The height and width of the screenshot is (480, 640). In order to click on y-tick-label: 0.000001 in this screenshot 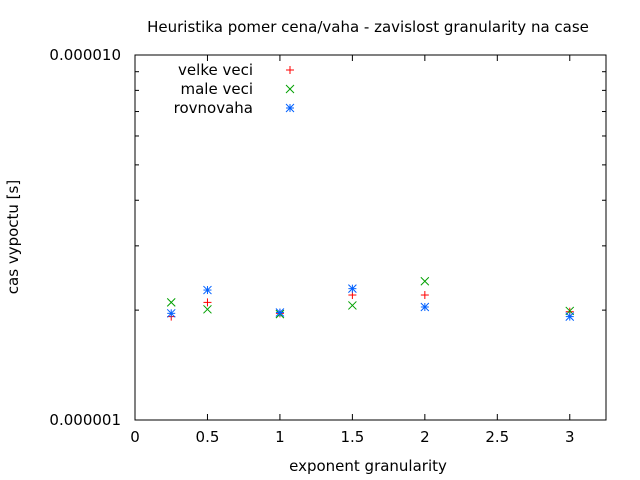, I will do `click(85, 420)`.